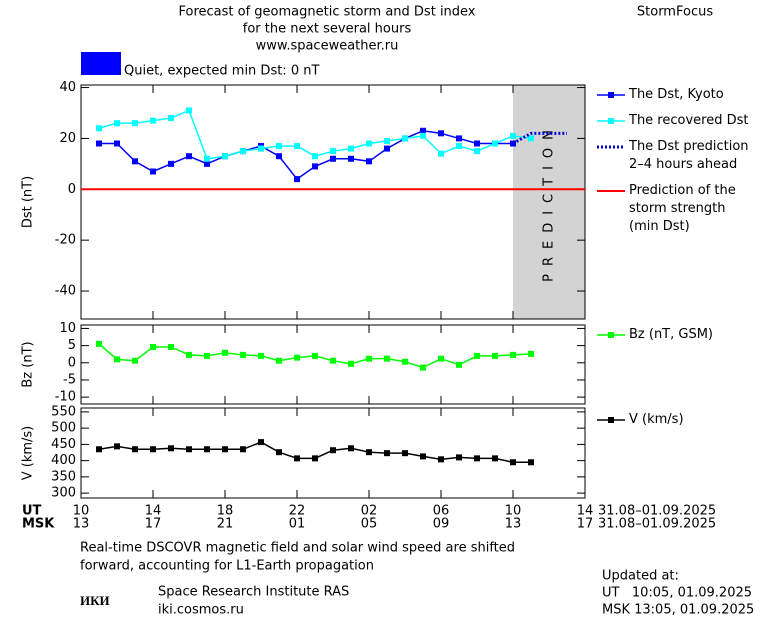 Image resolution: width=760 pixels, height=620 pixels. I want to click on x-tick-label: 22, so click(297, 511).